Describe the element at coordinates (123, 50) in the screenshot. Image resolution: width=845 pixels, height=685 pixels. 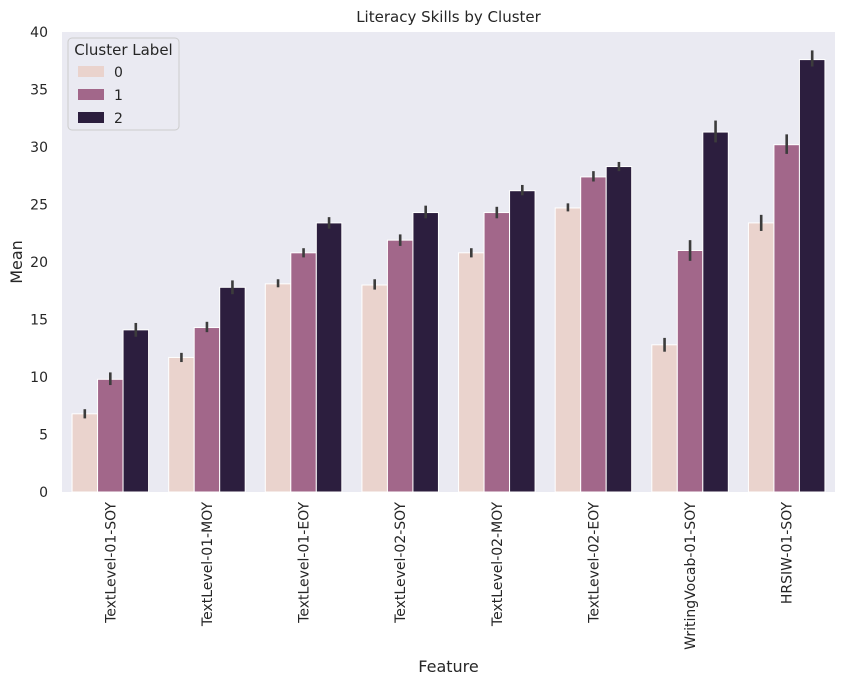
I see `legend-title: Cluster Label` at that location.